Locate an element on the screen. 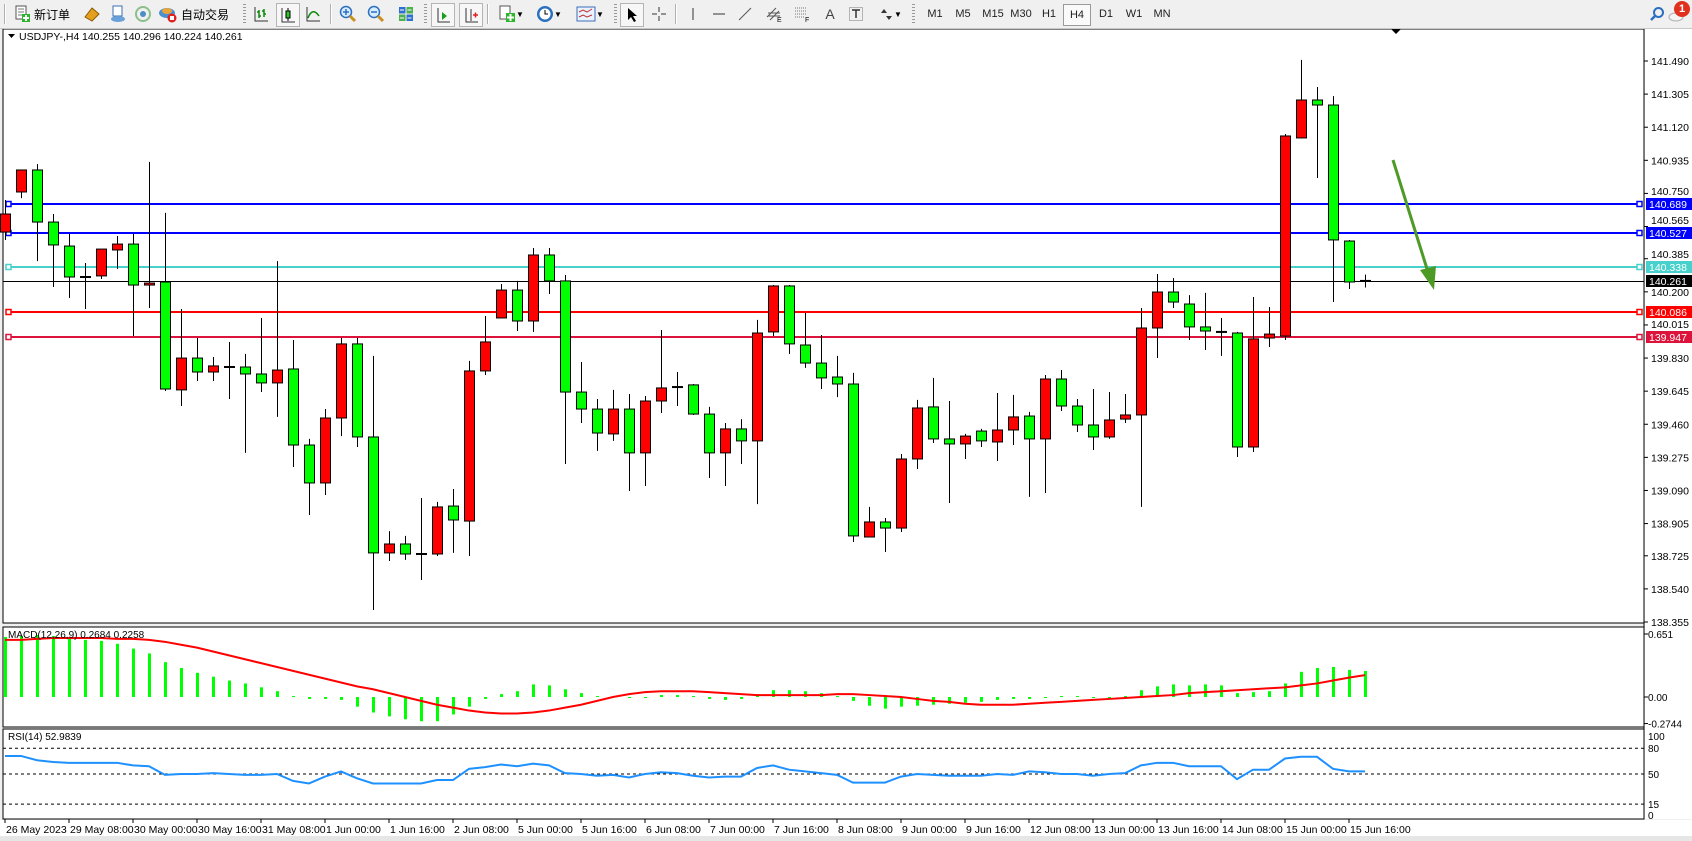 This screenshot has width=1692, height=841. crosshair-button is located at coordinates (659, 14).